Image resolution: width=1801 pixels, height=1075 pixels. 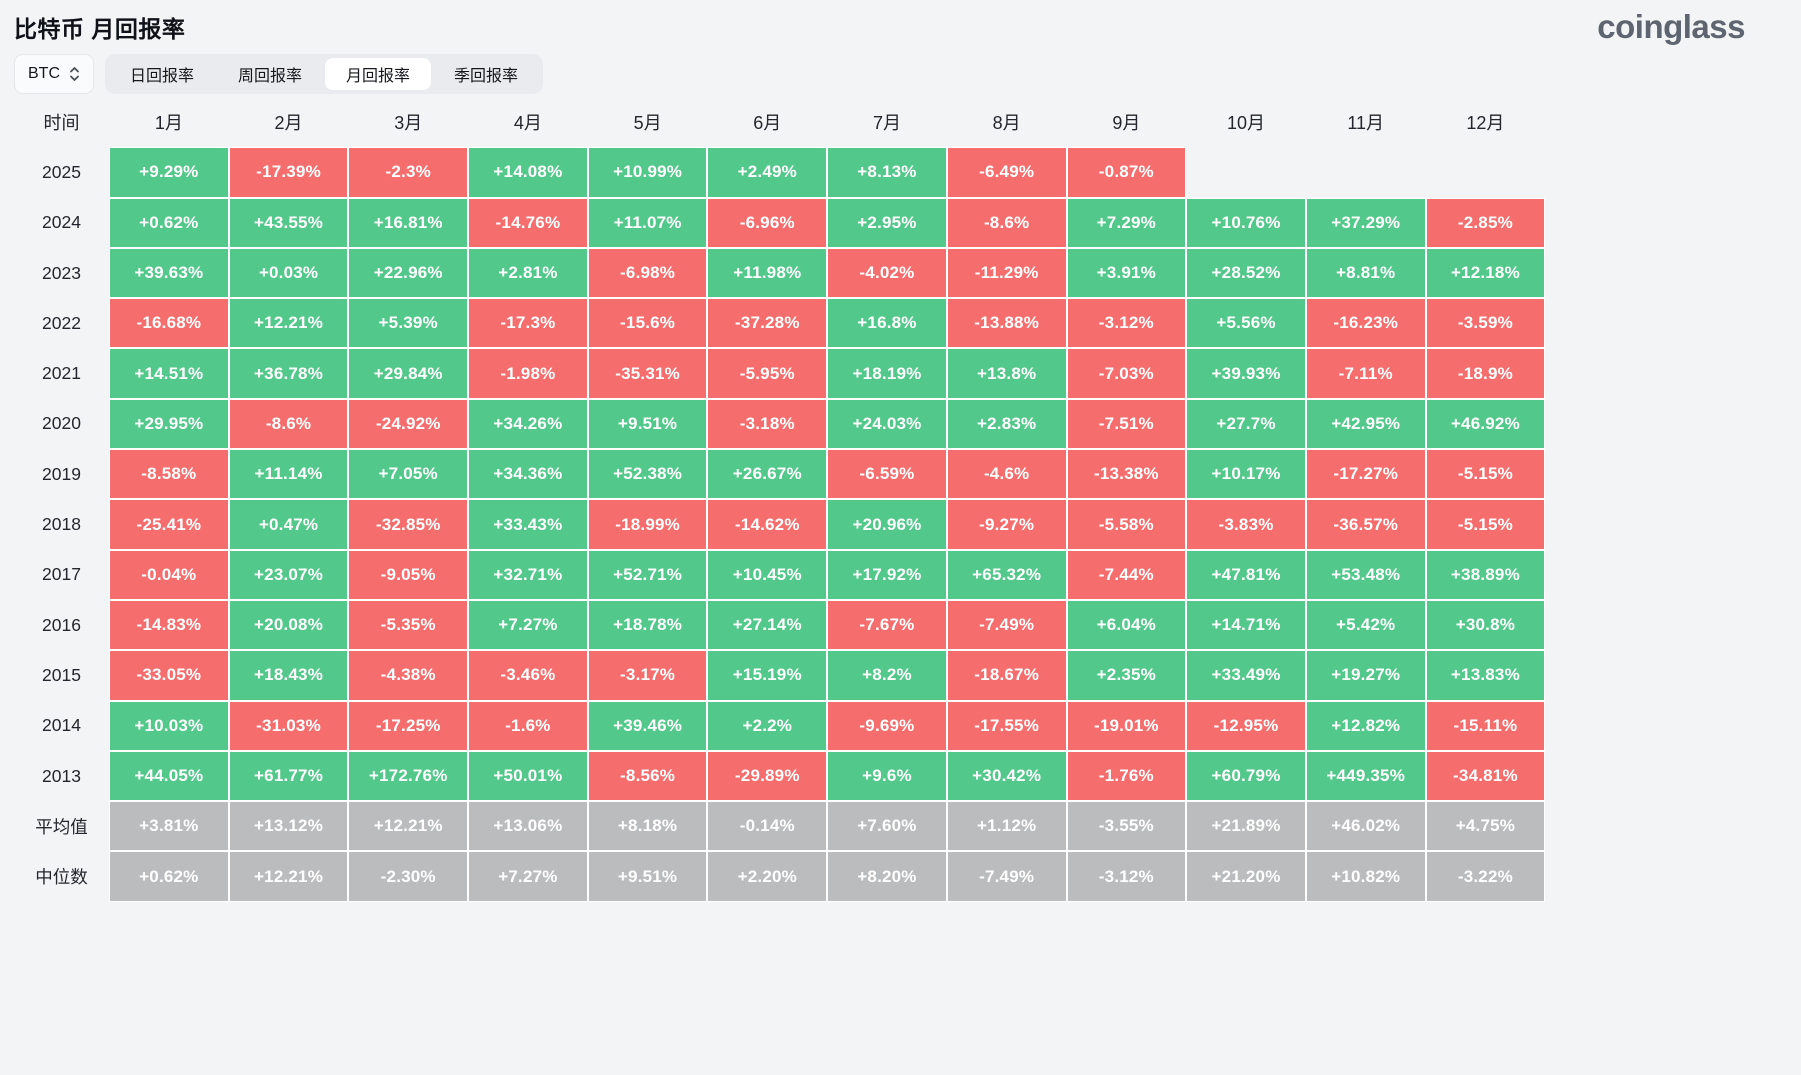 What do you see at coordinates (528, 424) in the screenshot?
I see `return-cell: +34.26%` at bounding box center [528, 424].